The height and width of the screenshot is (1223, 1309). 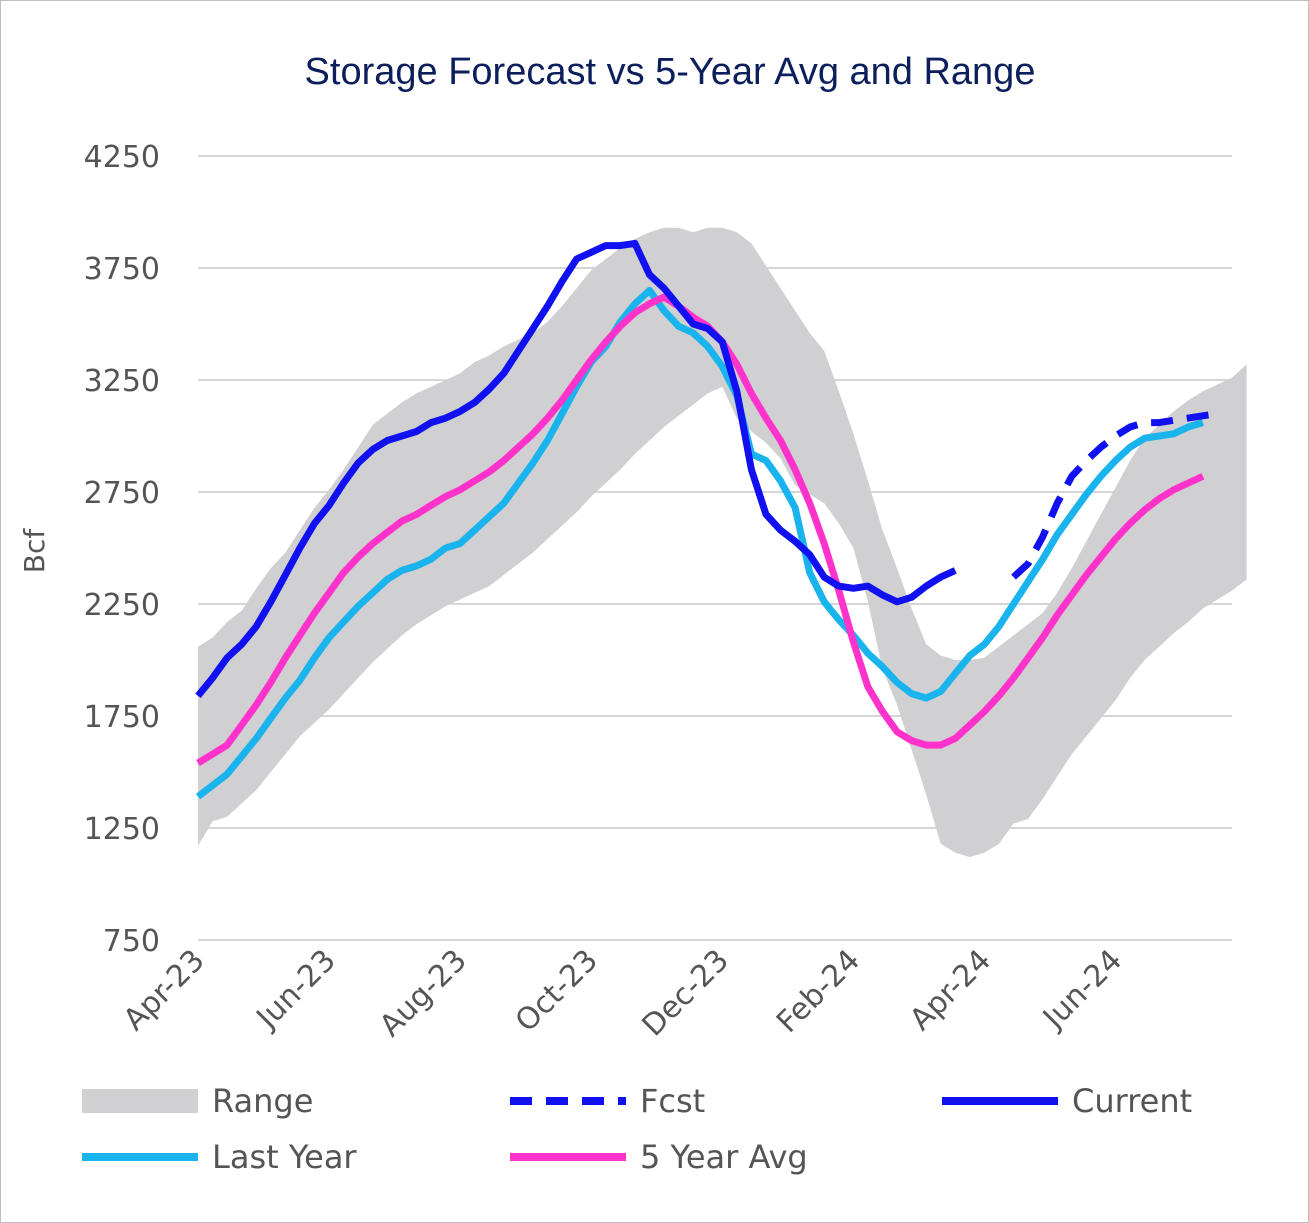 What do you see at coordinates (1132, 1101) in the screenshot?
I see `legend-label: Current` at bounding box center [1132, 1101].